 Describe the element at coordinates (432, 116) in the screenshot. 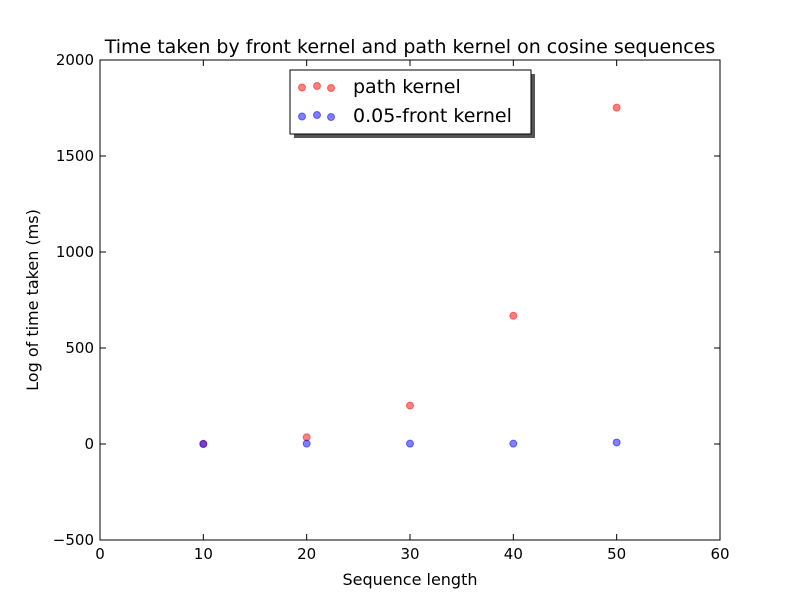

I see `legend-label-front-kernel: 0.05-front kernel` at that location.